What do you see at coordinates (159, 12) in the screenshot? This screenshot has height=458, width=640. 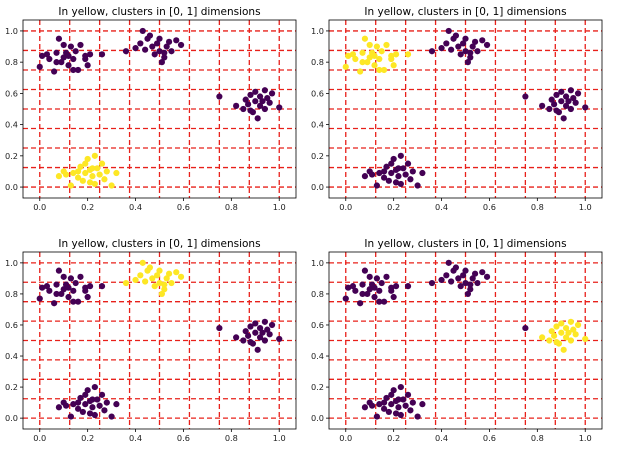 I see `panel-title: In yellow, clusters in [0, 1] dimensions` at bounding box center [159, 12].